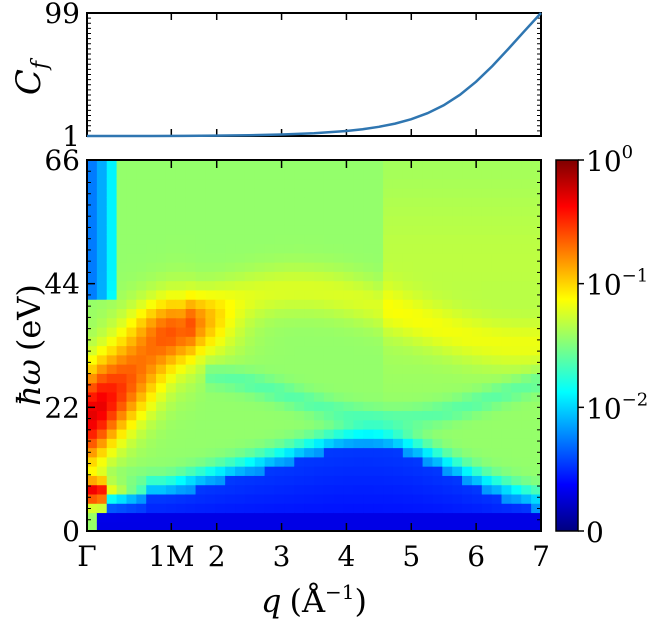 The height and width of the screenshot is (622, 654). I want to click on heatmap-x-tick-label: 6, so click(476, 556).